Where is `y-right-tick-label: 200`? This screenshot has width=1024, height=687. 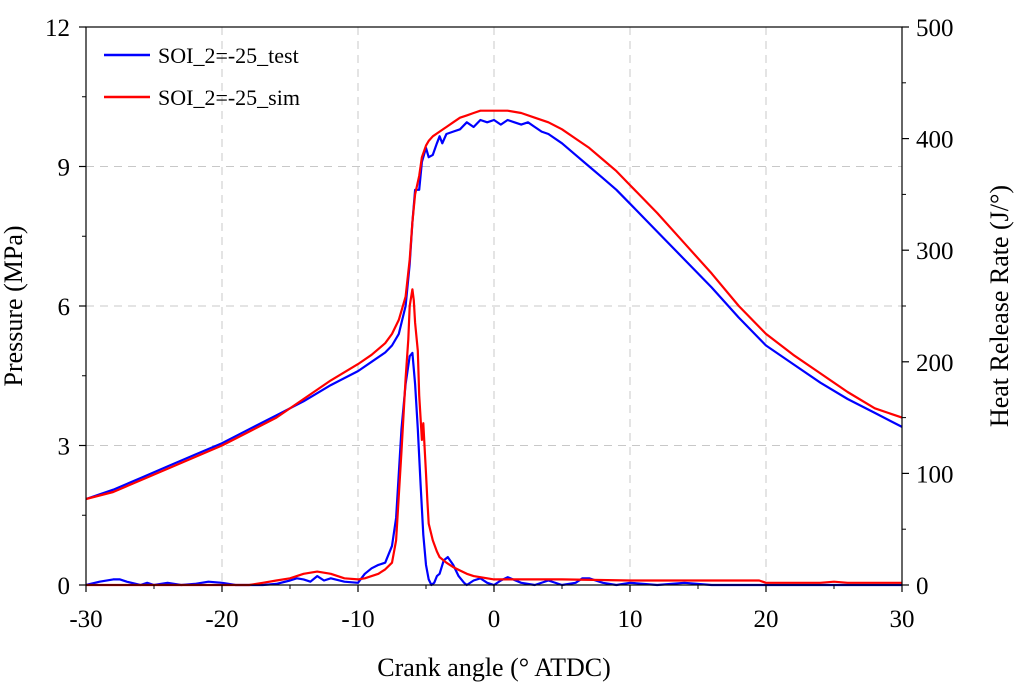
y-right-tick-label: 200 is located at coordinates (935, 363).